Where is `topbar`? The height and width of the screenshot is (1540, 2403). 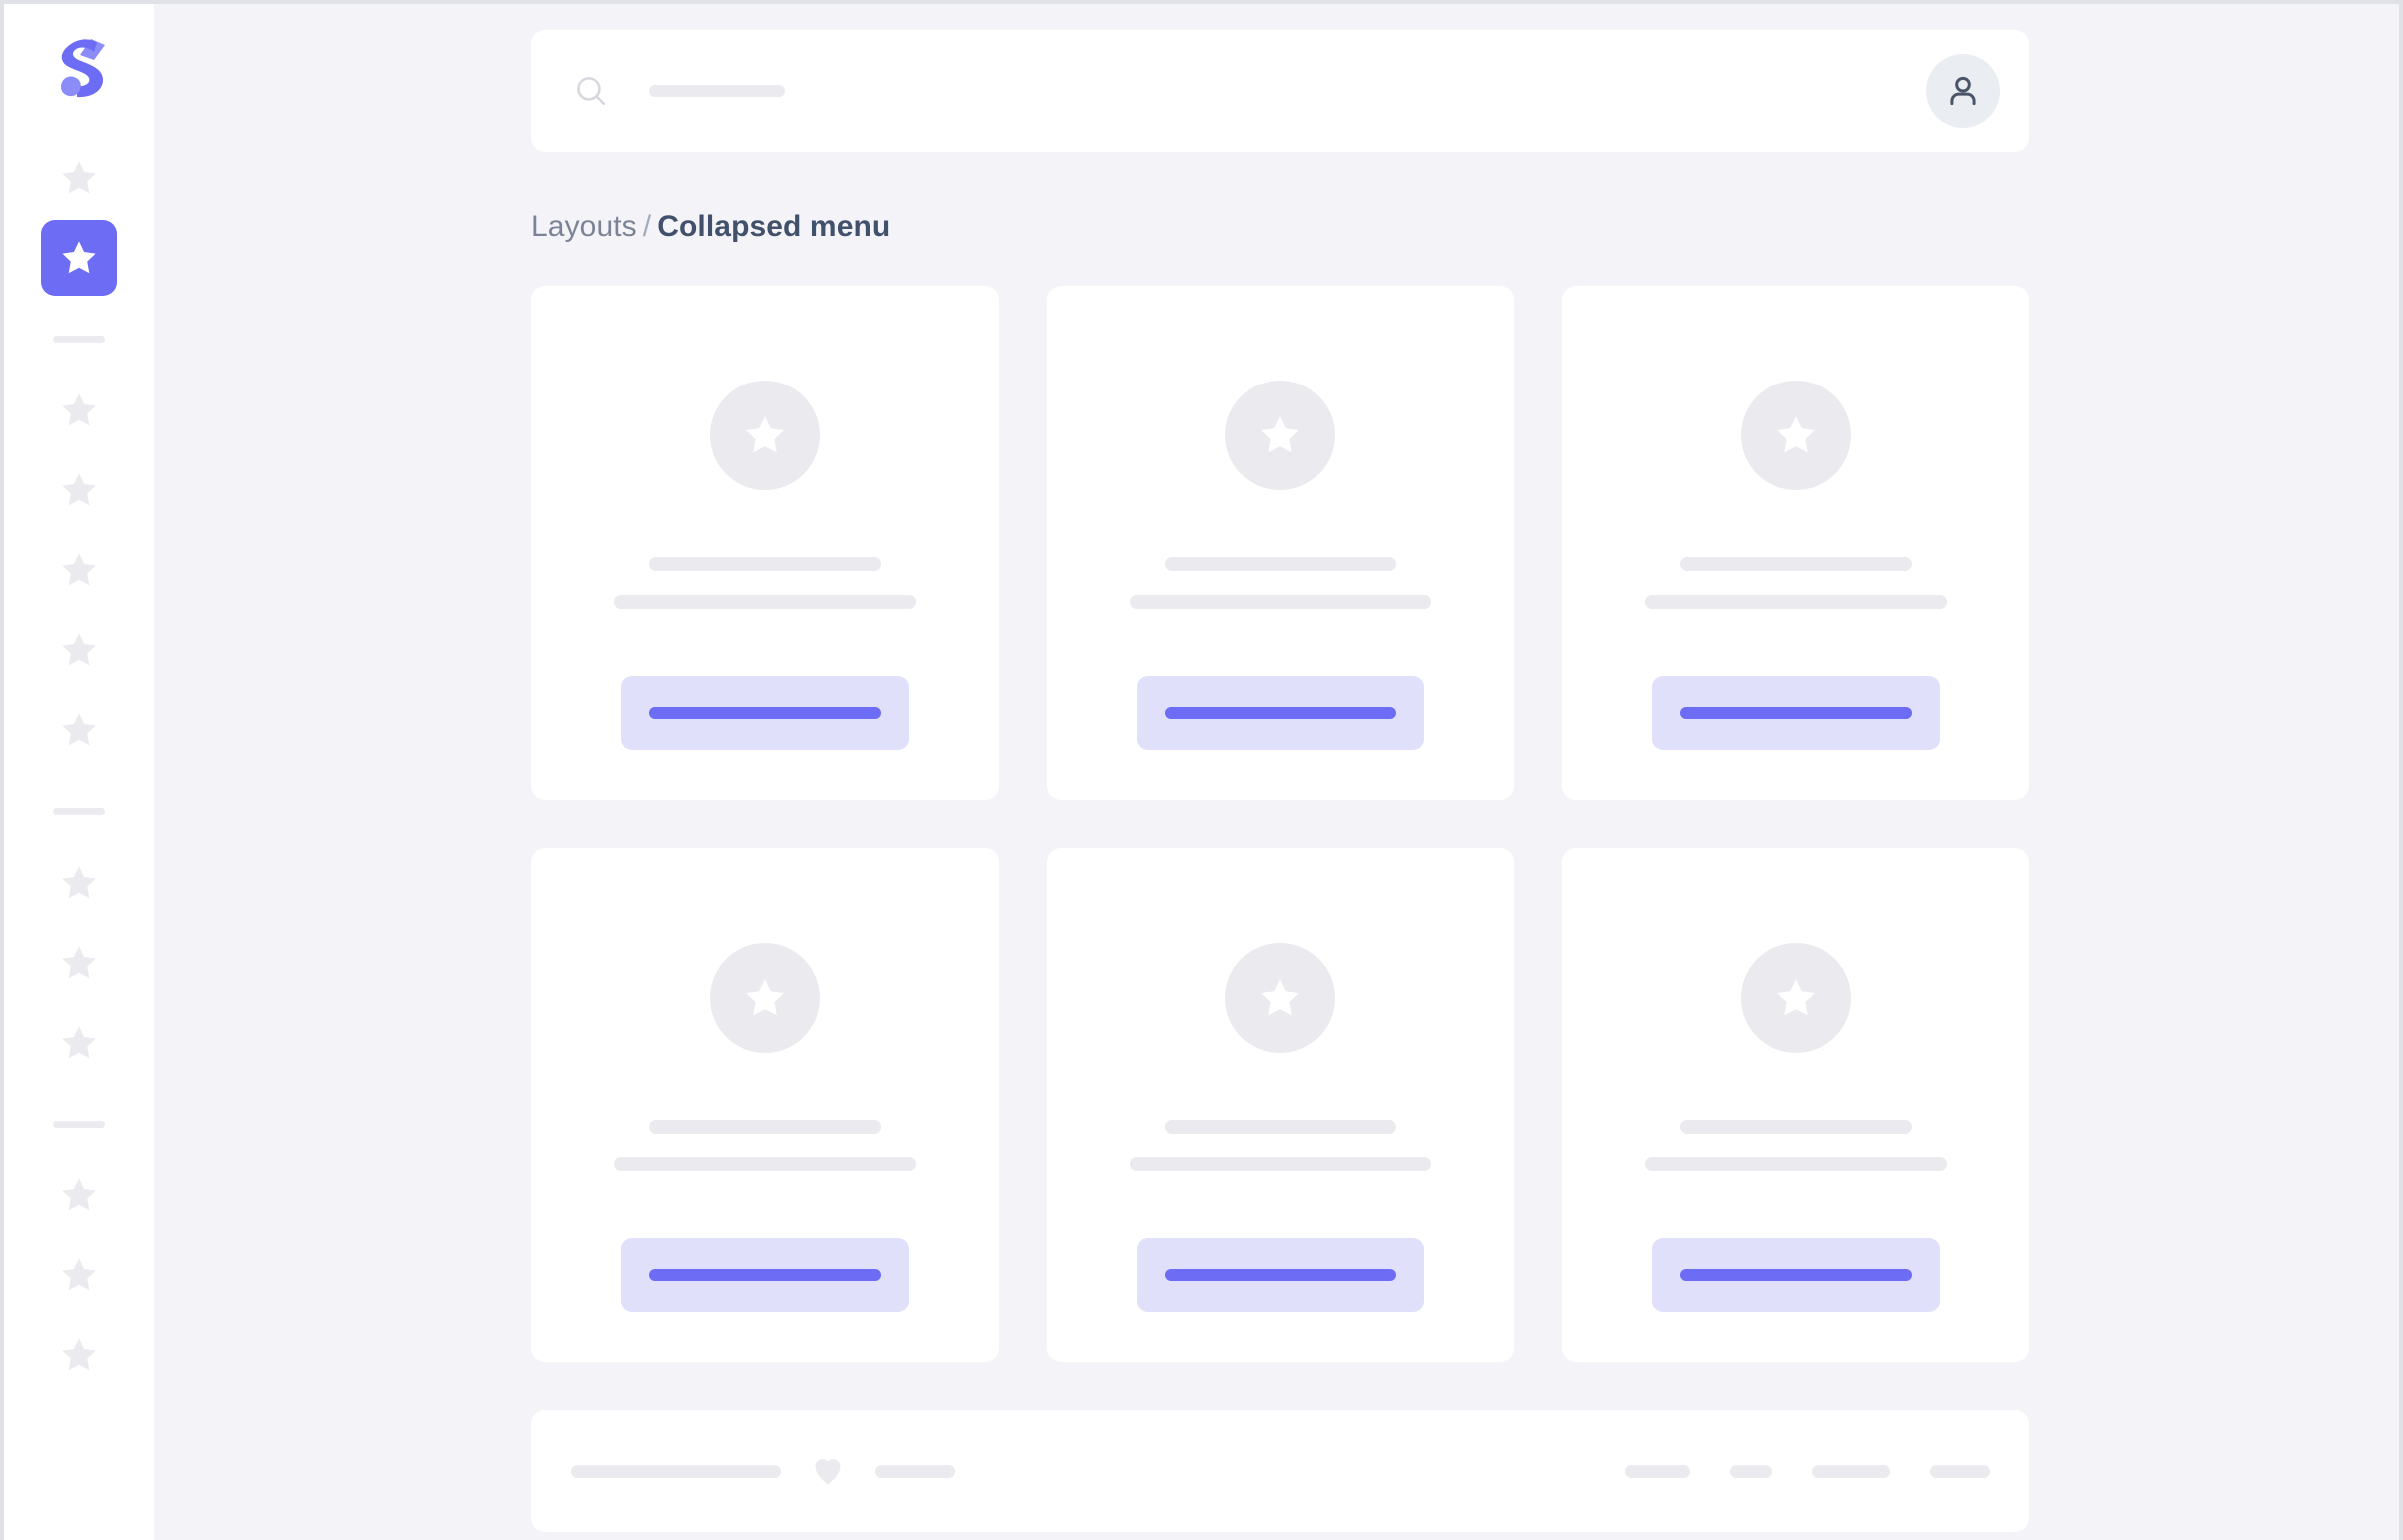 topbar is located at coordinates (1280, 91).